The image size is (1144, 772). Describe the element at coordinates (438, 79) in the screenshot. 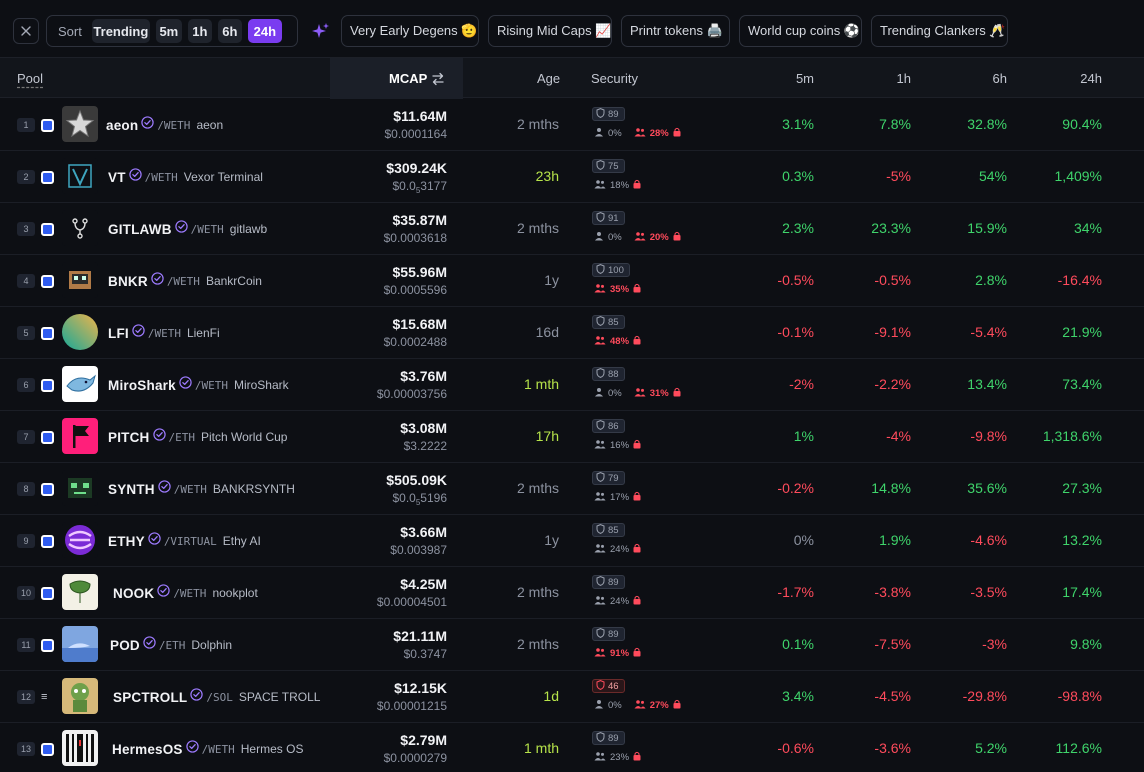

I see `swap-icon` at that location.